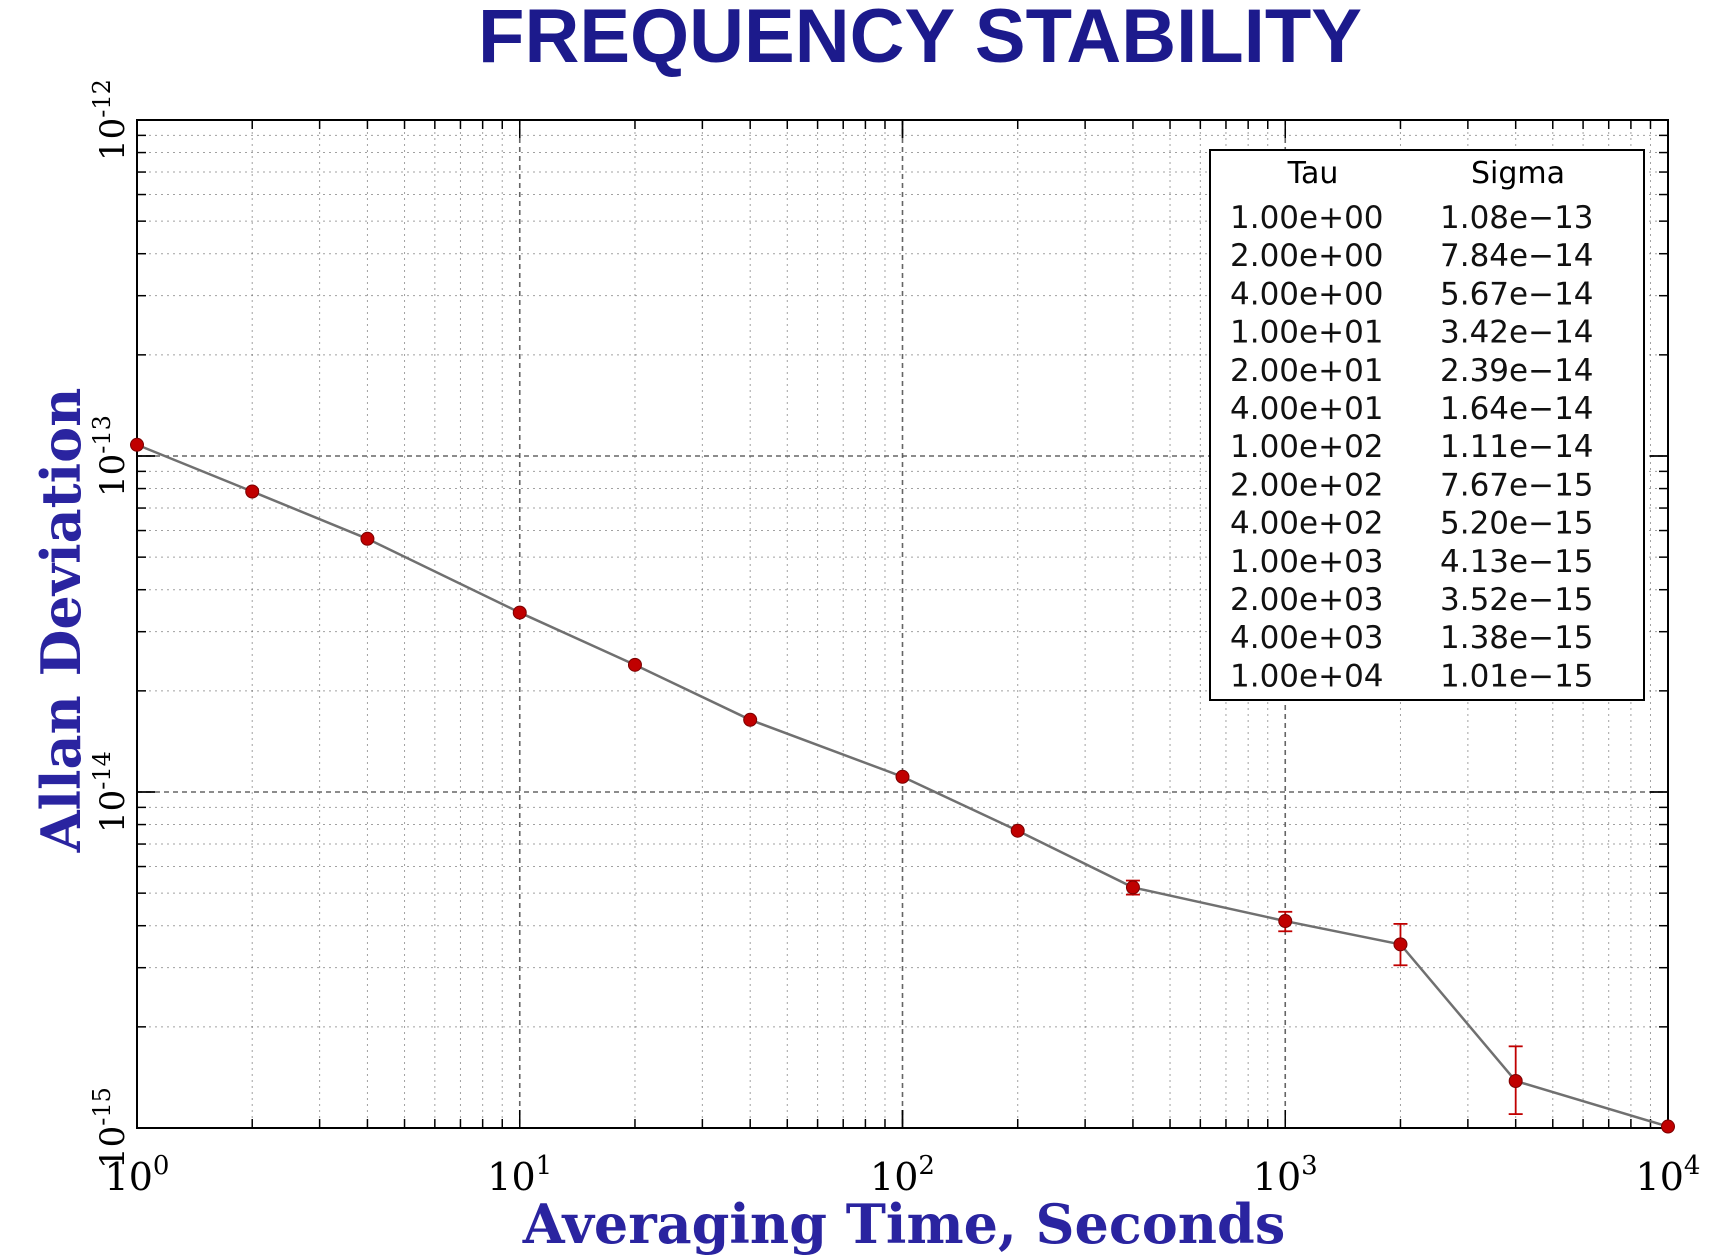  Describe the element at coordinates (102, 434) in the screenshot. I see `y-tick-exponent: -13` at that location.